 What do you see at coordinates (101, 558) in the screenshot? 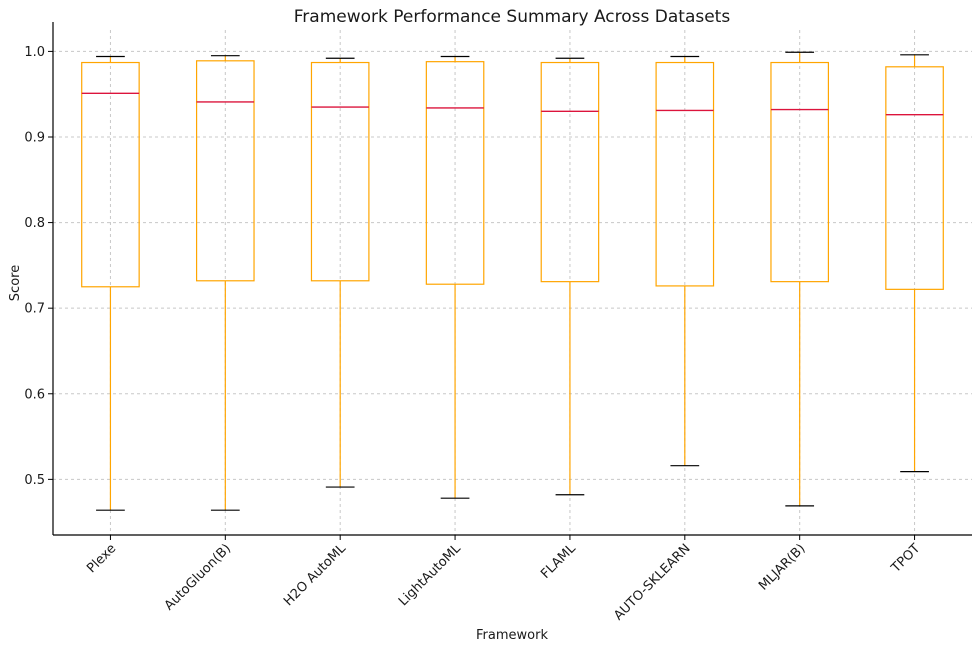
I see `x-tick-label-0: Plexe` at bounding box center [101, 558].